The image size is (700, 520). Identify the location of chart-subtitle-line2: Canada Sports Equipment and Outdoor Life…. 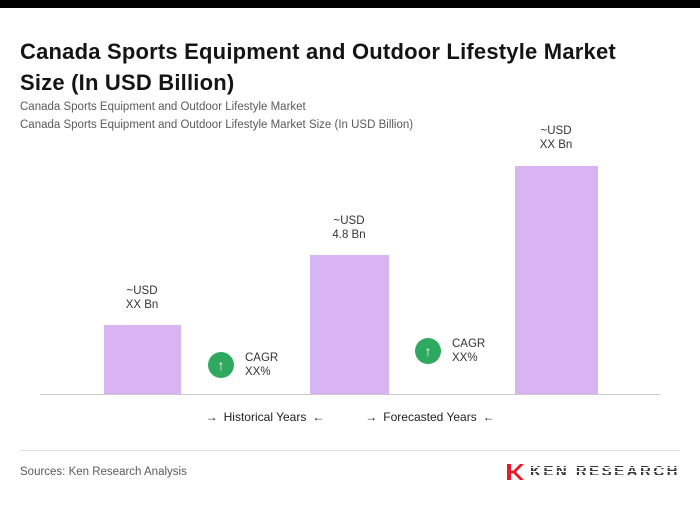
(217, 125).